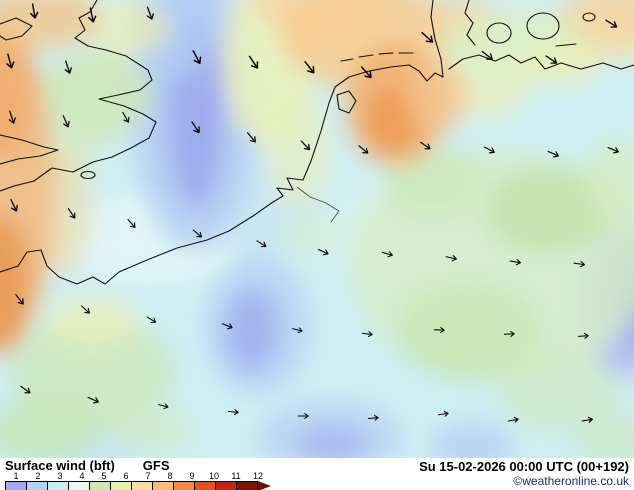 The height and width of the screenshot is (490, 634). I want to click on legend-bar, so click(138, 485).